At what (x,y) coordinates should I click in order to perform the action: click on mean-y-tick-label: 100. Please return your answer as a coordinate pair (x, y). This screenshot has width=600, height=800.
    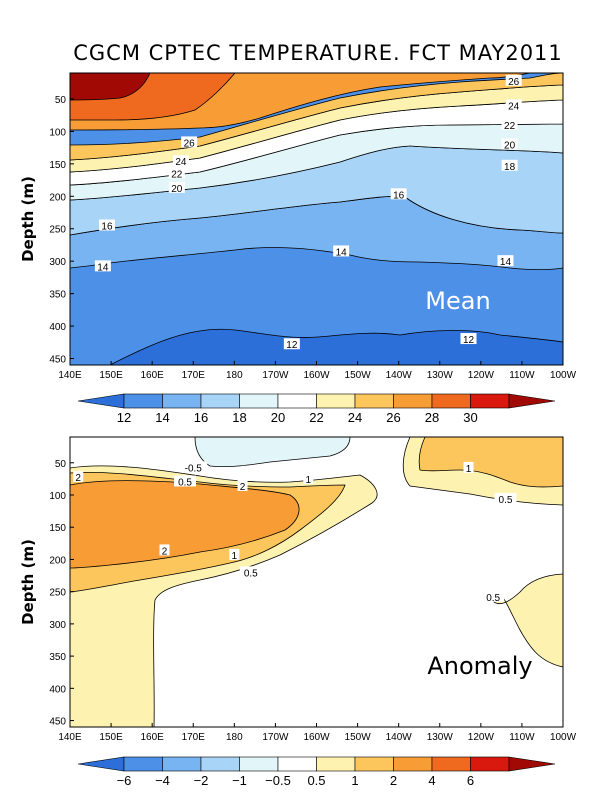
    Looking at the image, I should click on (57, 132).